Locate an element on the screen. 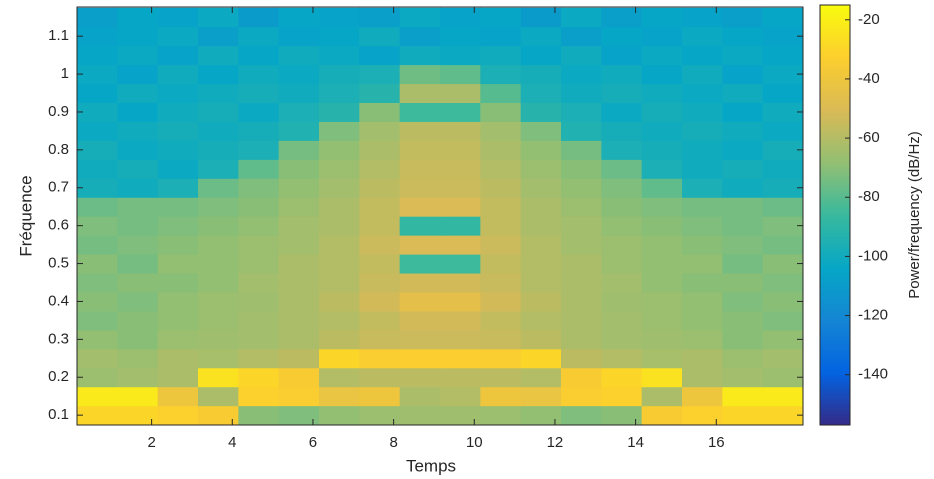  y-tick-label: 0.1 is located at coordinates (58, 414).